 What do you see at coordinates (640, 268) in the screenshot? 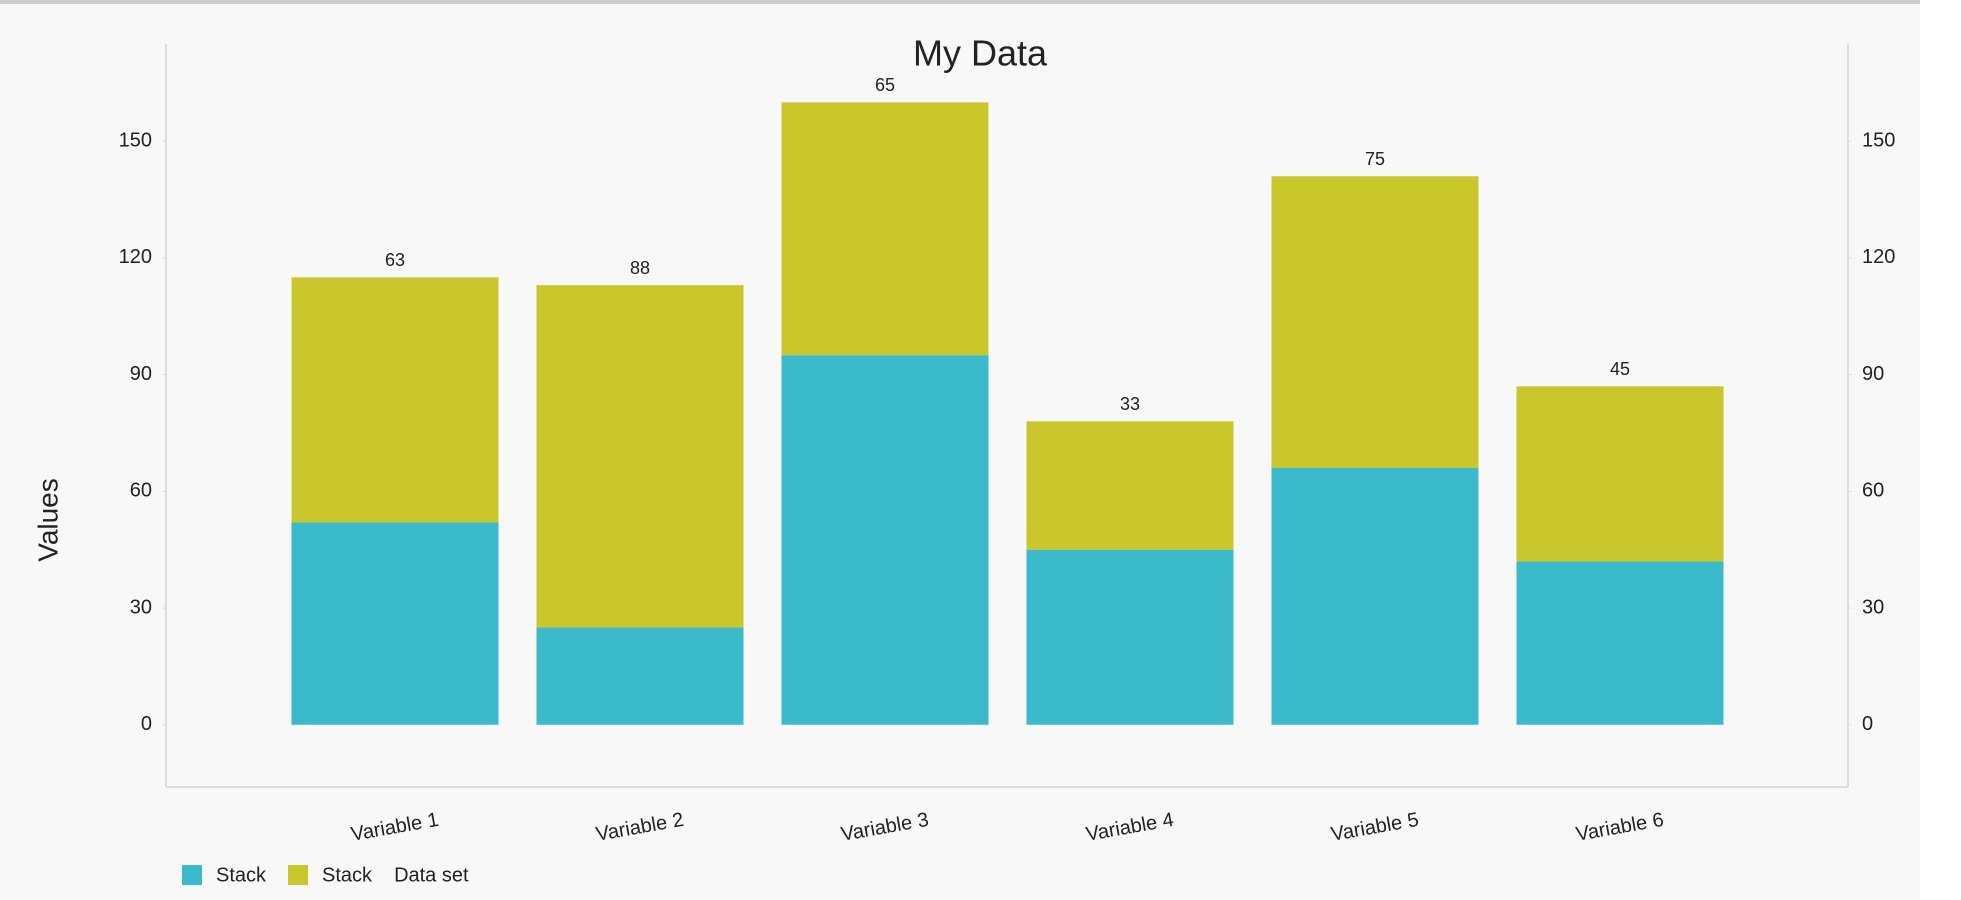
I see `data-label: 88` at bounding box center [640, 268].